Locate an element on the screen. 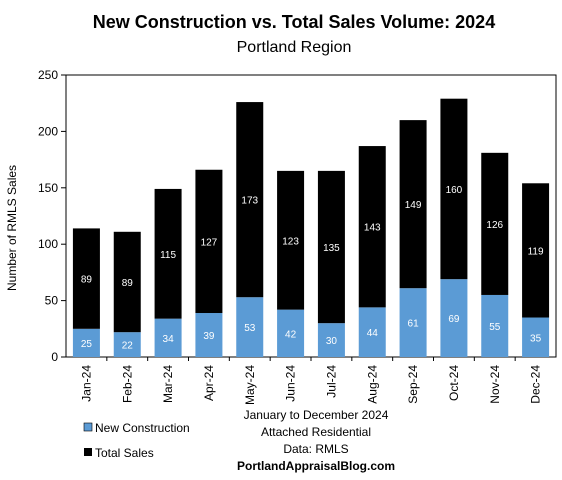 The width and height of the screenshot is (562, 480). data-label-new-construction: 25 is located at coordinates (87, 344).